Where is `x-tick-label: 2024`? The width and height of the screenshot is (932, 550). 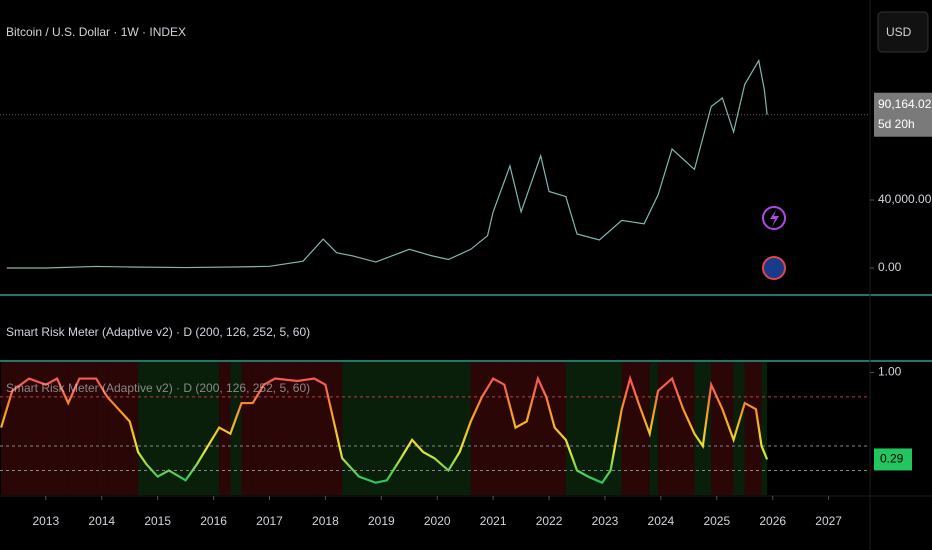 x-tick-label: 2024 is located at coordinates (661, 521).